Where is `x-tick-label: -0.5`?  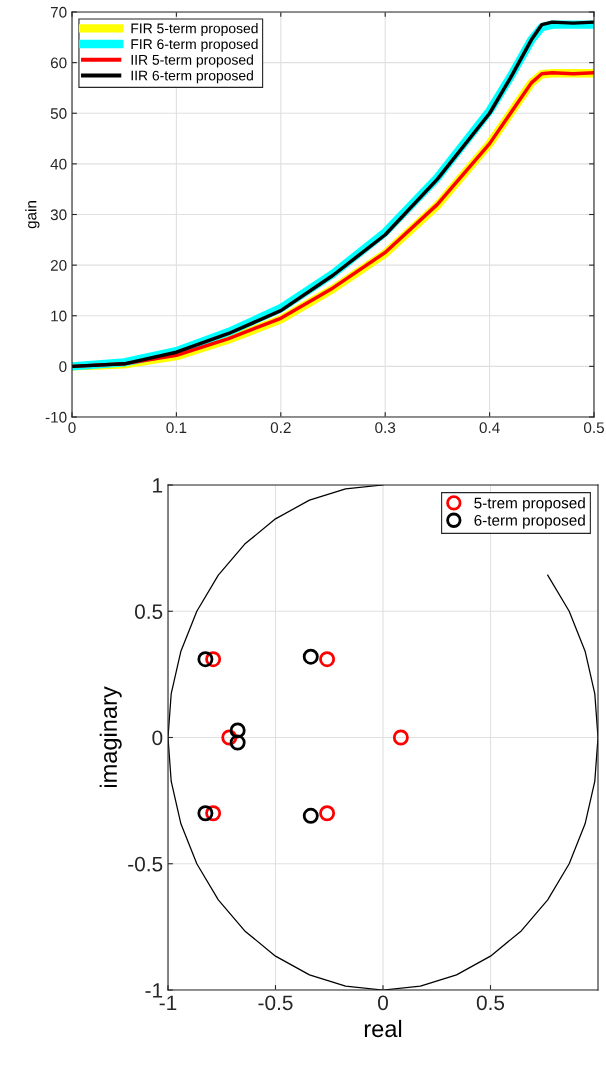 x-tick-label: -0.5 is located at coordinates (275, 1003).